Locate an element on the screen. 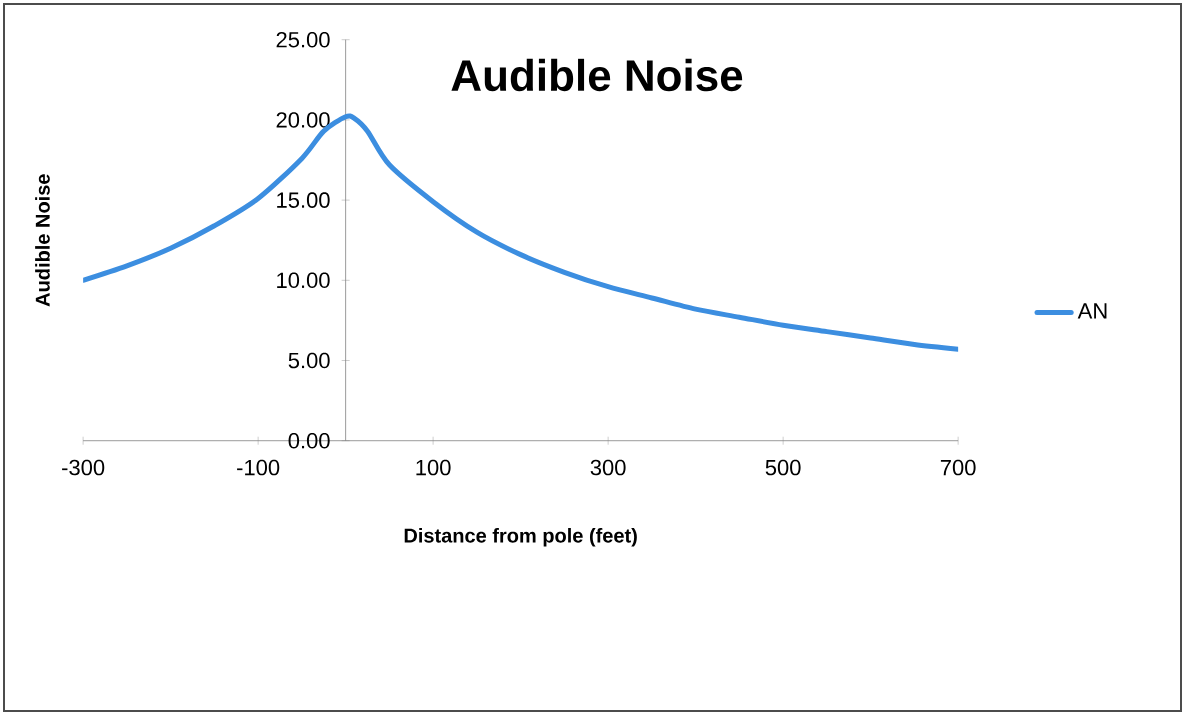  y-tick-label: 0.00 is located at coordinates (309, 440).